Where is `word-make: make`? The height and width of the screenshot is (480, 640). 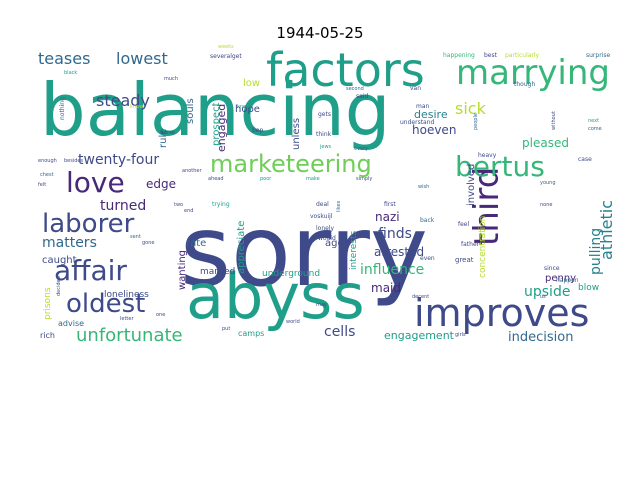
word-make: make is located at coordinates (313, 179).